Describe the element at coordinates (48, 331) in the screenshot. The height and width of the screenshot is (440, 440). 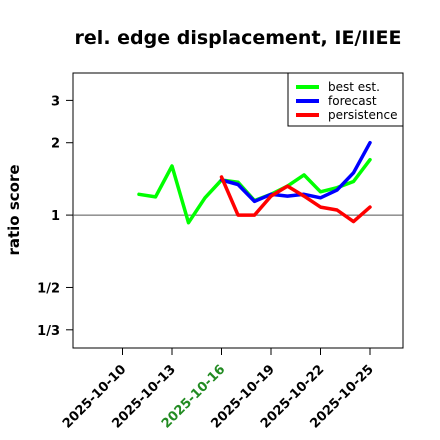
I see `y-tick-label: 1/3` at that location.